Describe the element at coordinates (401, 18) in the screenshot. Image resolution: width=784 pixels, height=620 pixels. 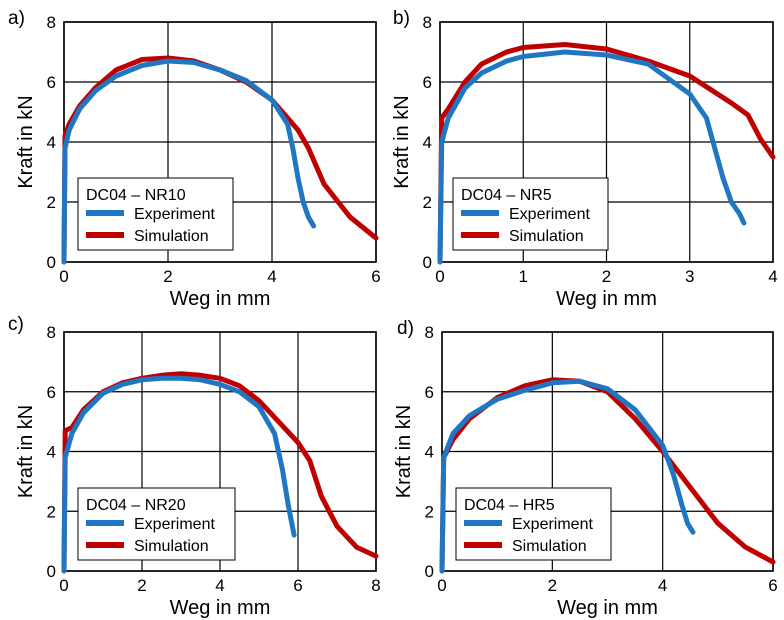
I see `panel-label: b)` at that location.